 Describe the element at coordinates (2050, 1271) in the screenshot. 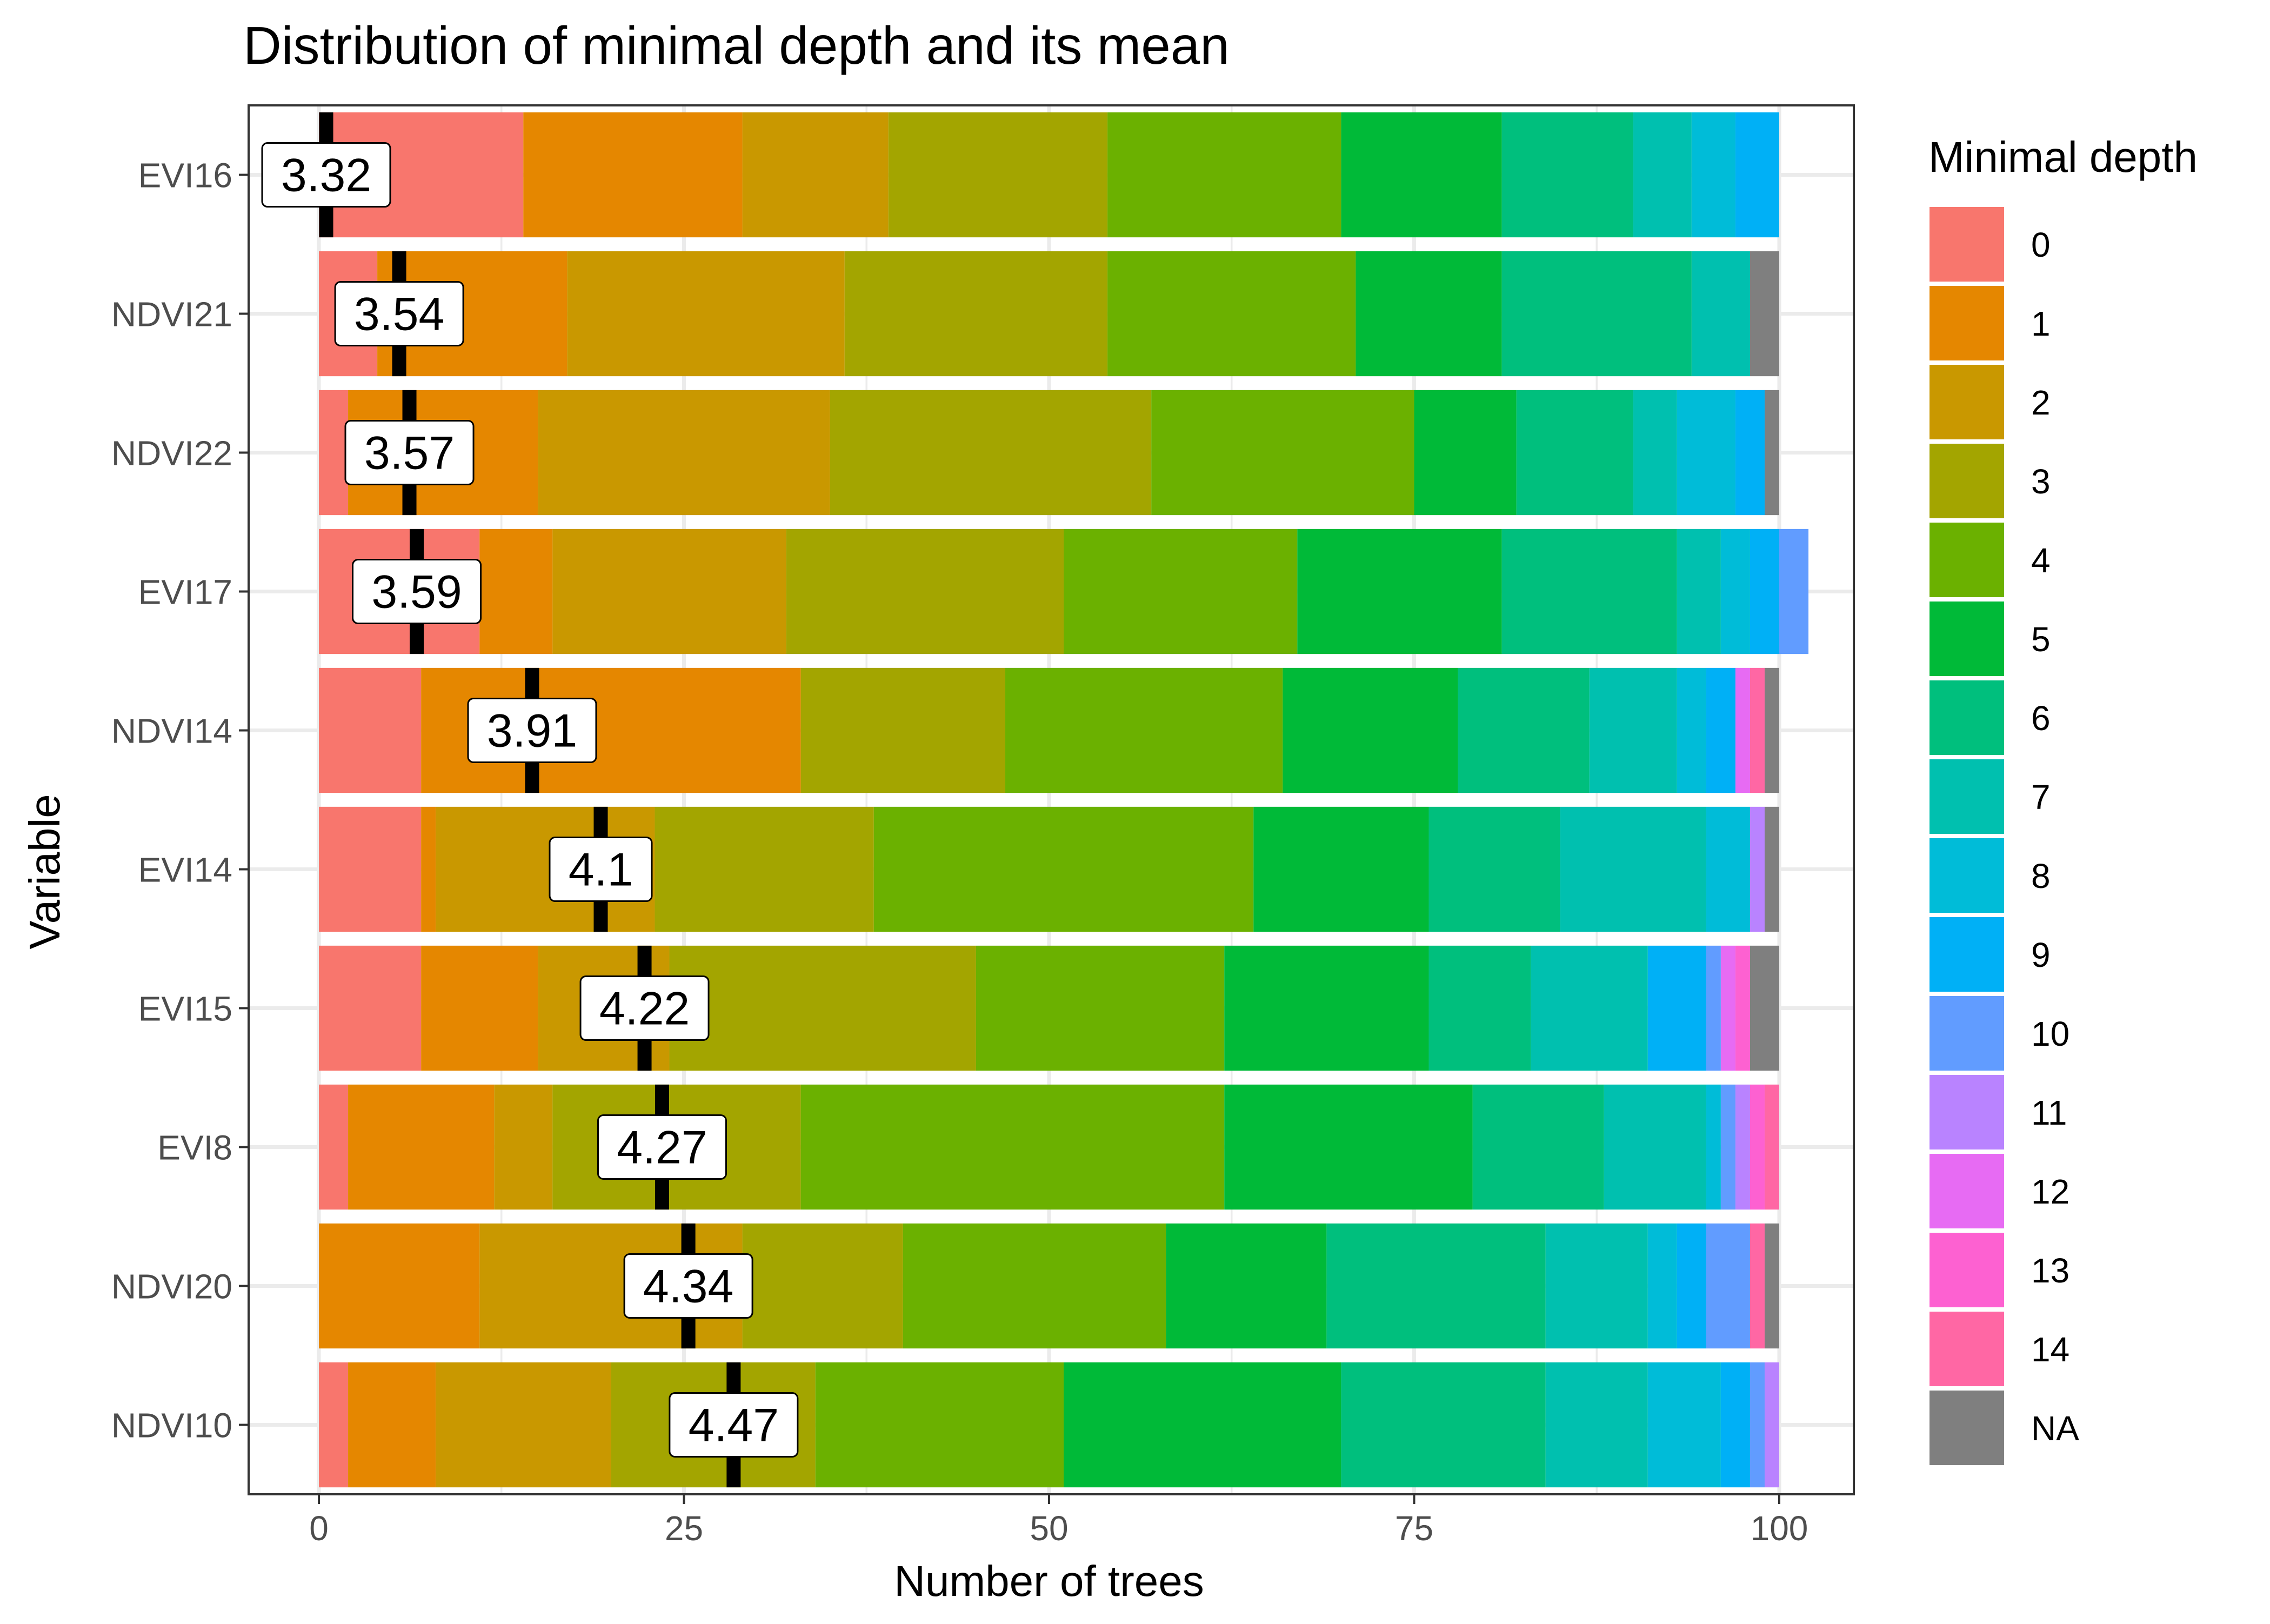

I see `legend-label: 13` at that location.